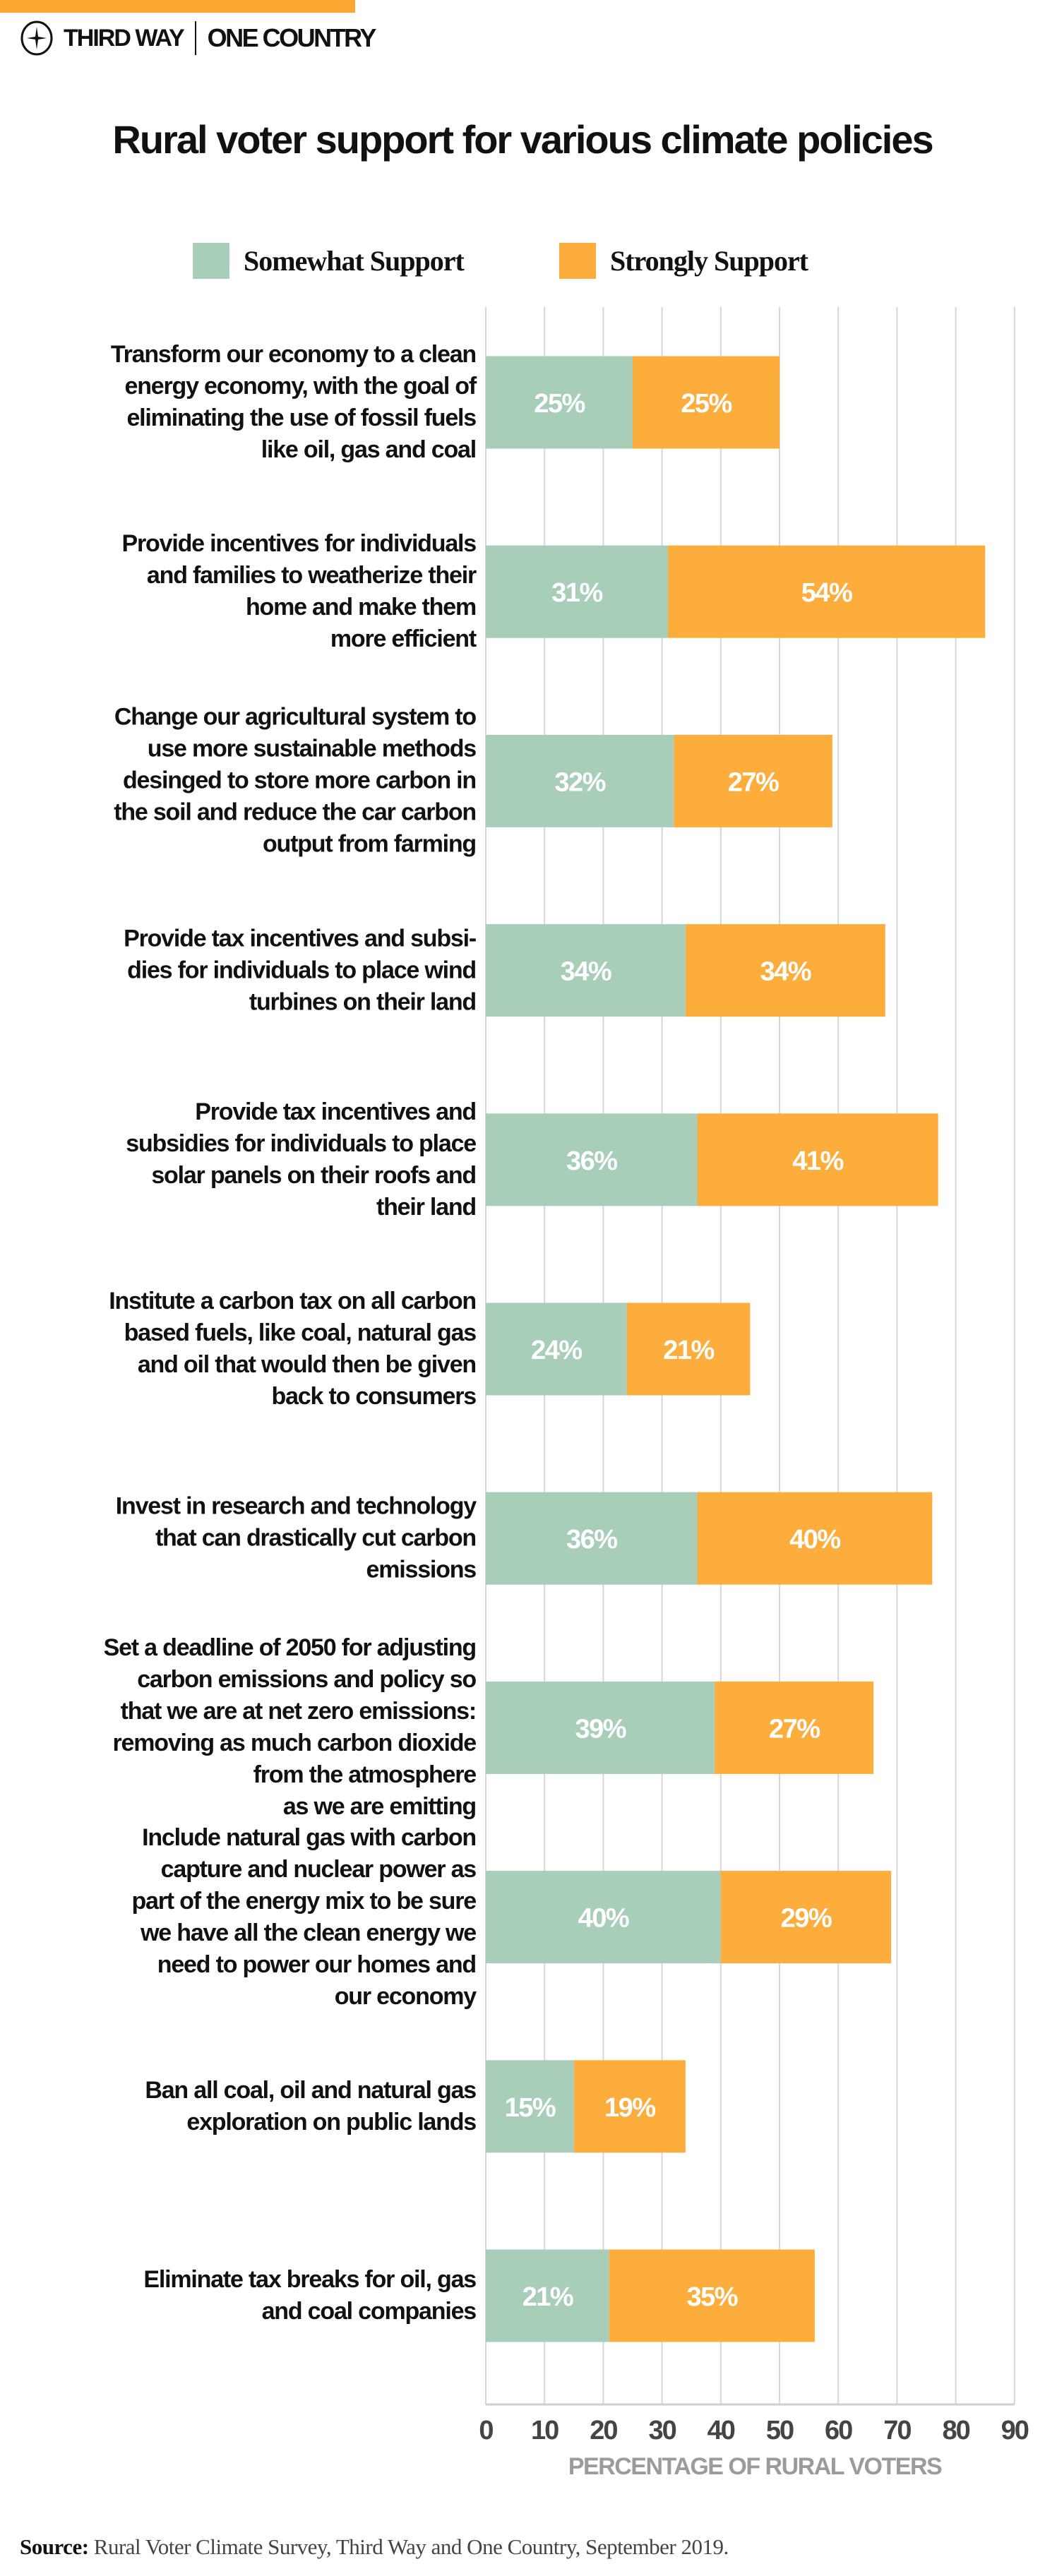 The image size is (1045, 2576). I want to click on category-label-line: as we are emitting, so click(379, 1807).